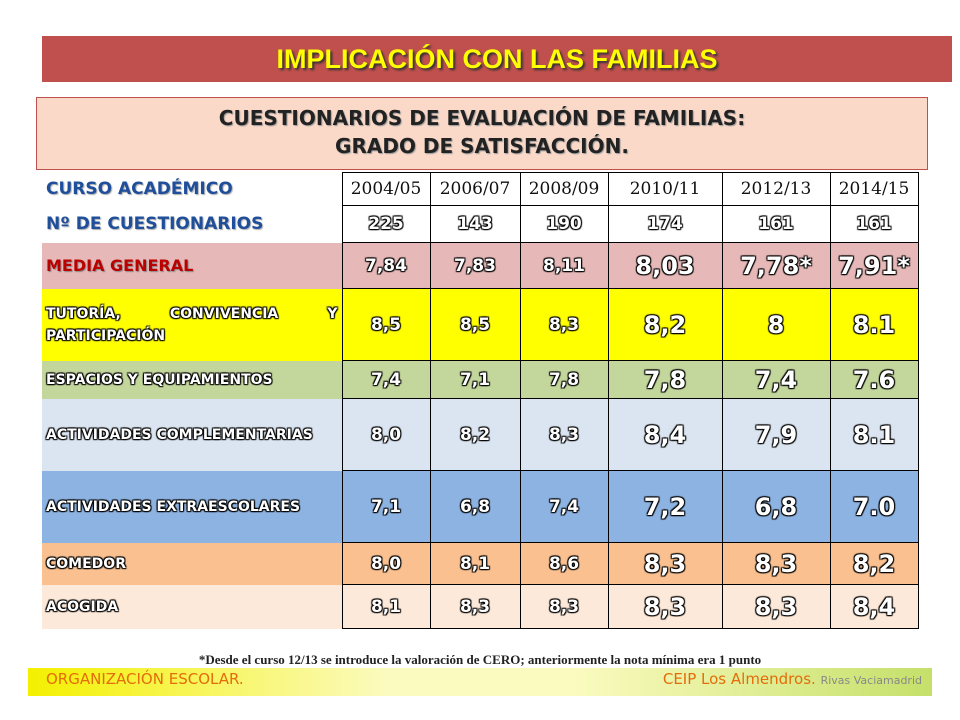 Image resolution: width=960 pixels, height=720 pixels. What do you see at coordinates (482, 118) in the screenshot?
I see `subtitle-line: CUESTIONARIOS DE EVALUACIÓN DE FAMILIAS:` at bounding box center [482, 118].